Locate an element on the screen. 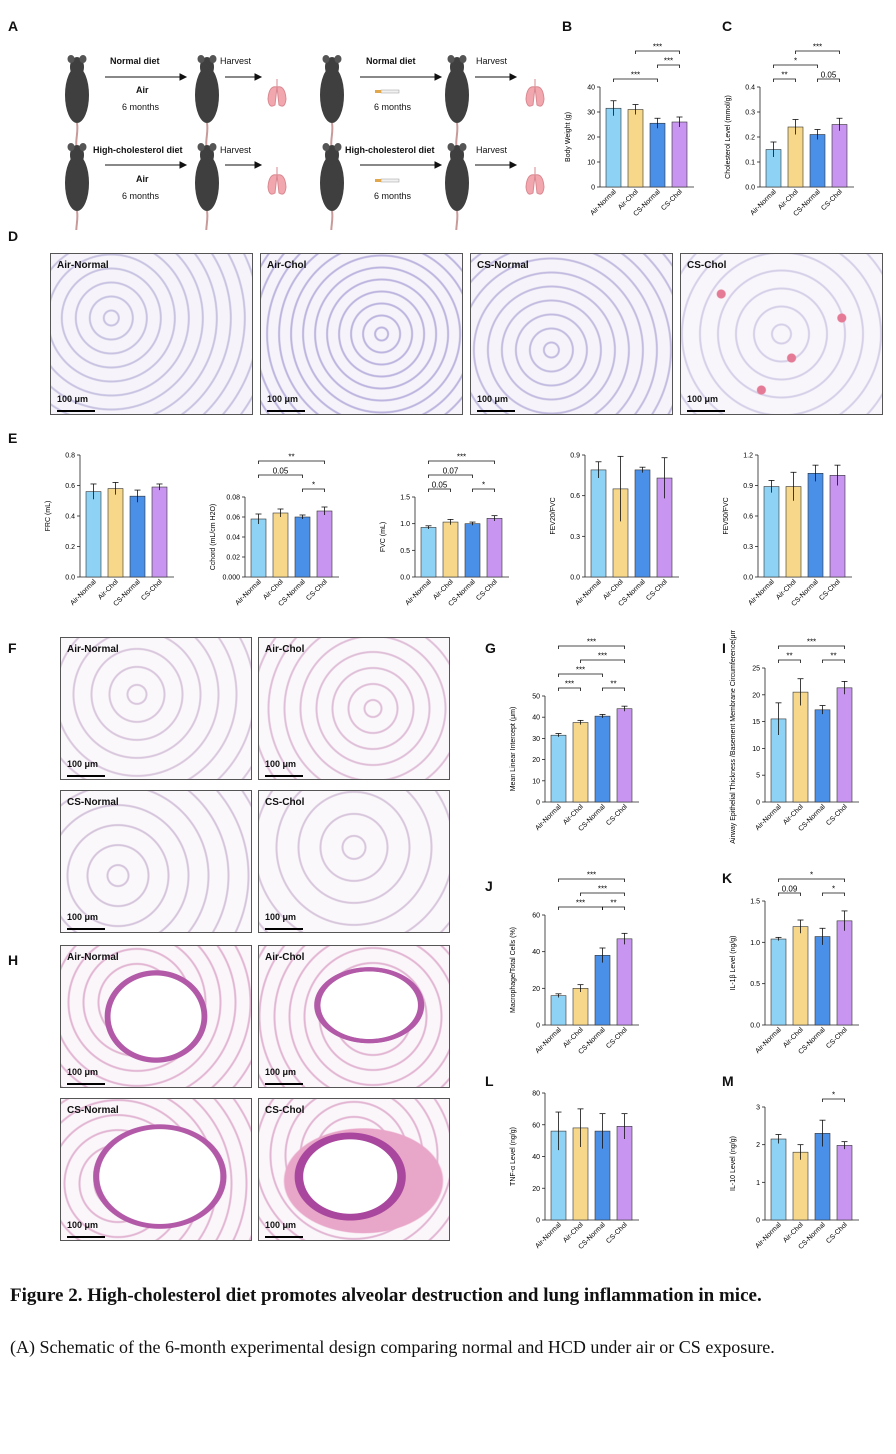  y-tick-label: 1.0 is located at coordinates (755, 943).